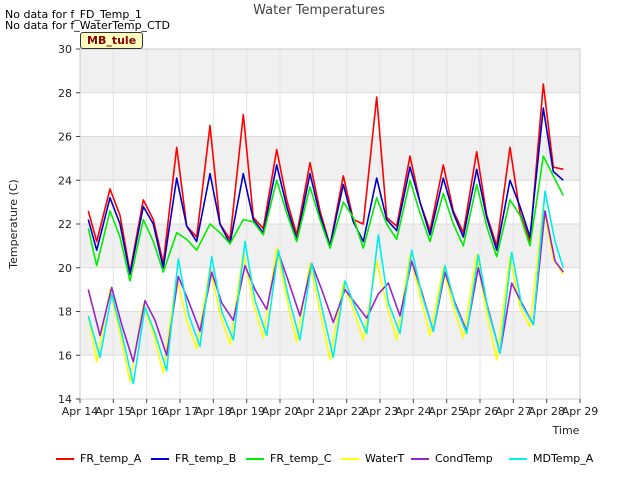 Image resolution: width=640 pixels, height=480 pixels. Describe the element at coordinates (112, 40) in the screenshot. I see `site-badge: MB_tule` at that location.